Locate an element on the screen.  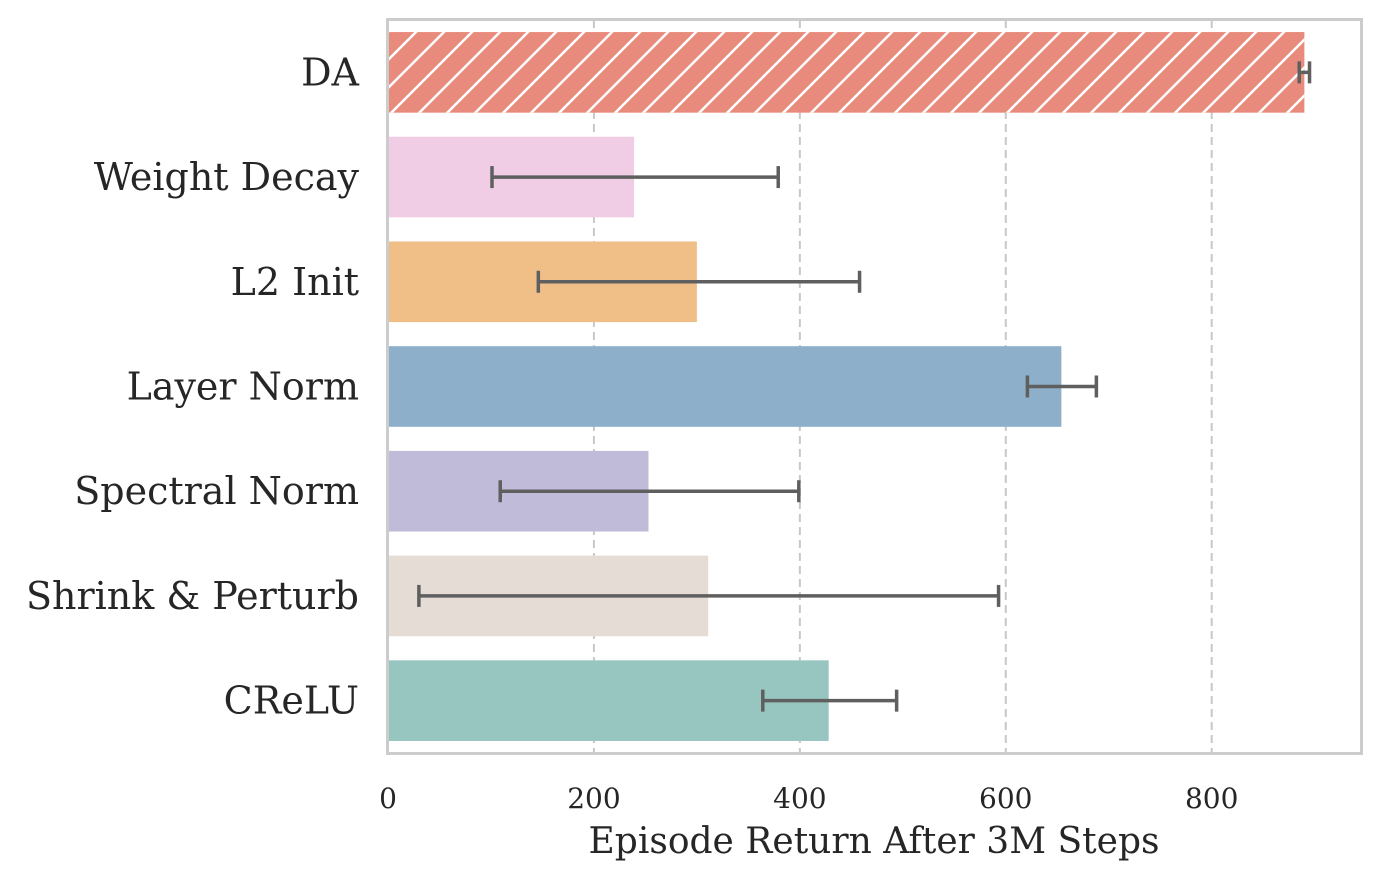
x-tick-label: 400 is located at coordinates (799, 798).